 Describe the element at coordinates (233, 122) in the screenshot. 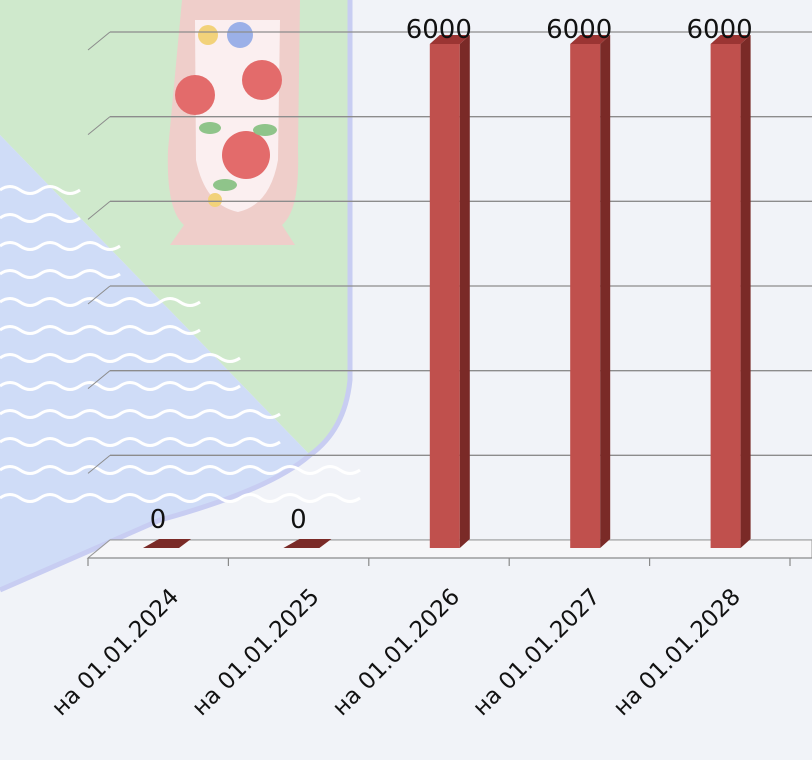

I see `painted-vase-icon` at that location.